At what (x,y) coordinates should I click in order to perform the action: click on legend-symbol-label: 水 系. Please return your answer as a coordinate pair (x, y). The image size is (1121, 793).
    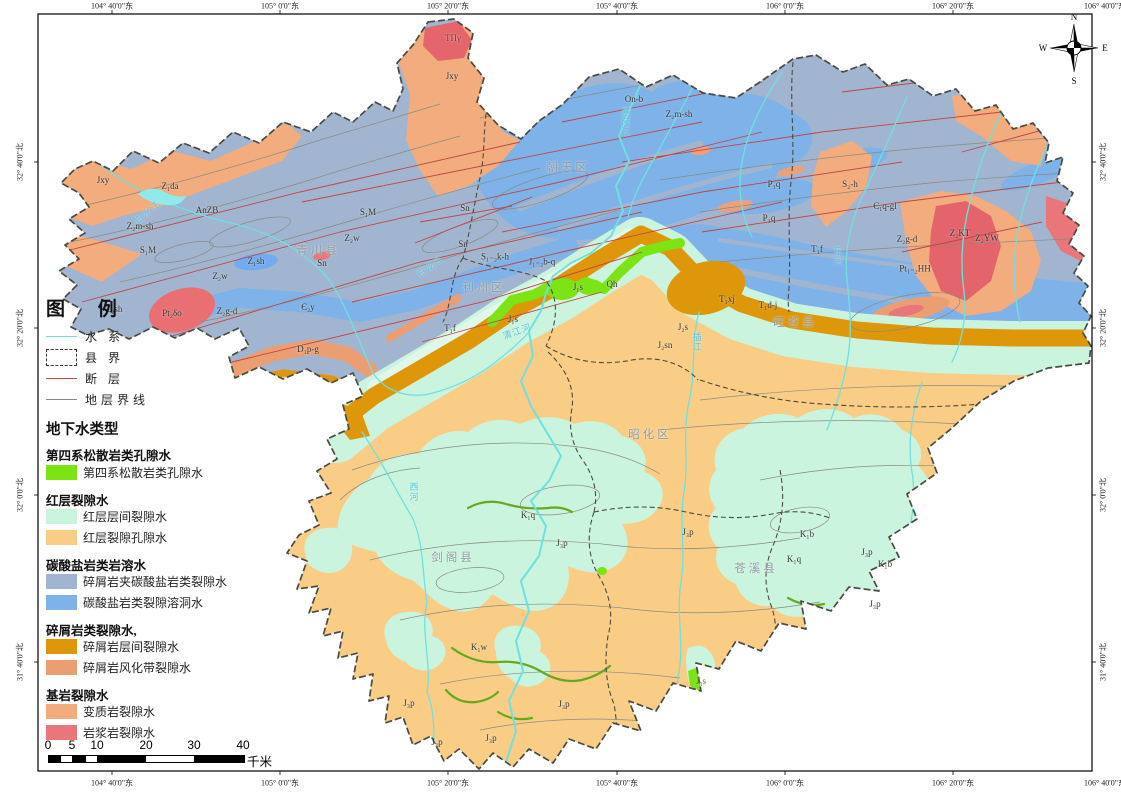
    Looking at the image, I should click on (105, 337).